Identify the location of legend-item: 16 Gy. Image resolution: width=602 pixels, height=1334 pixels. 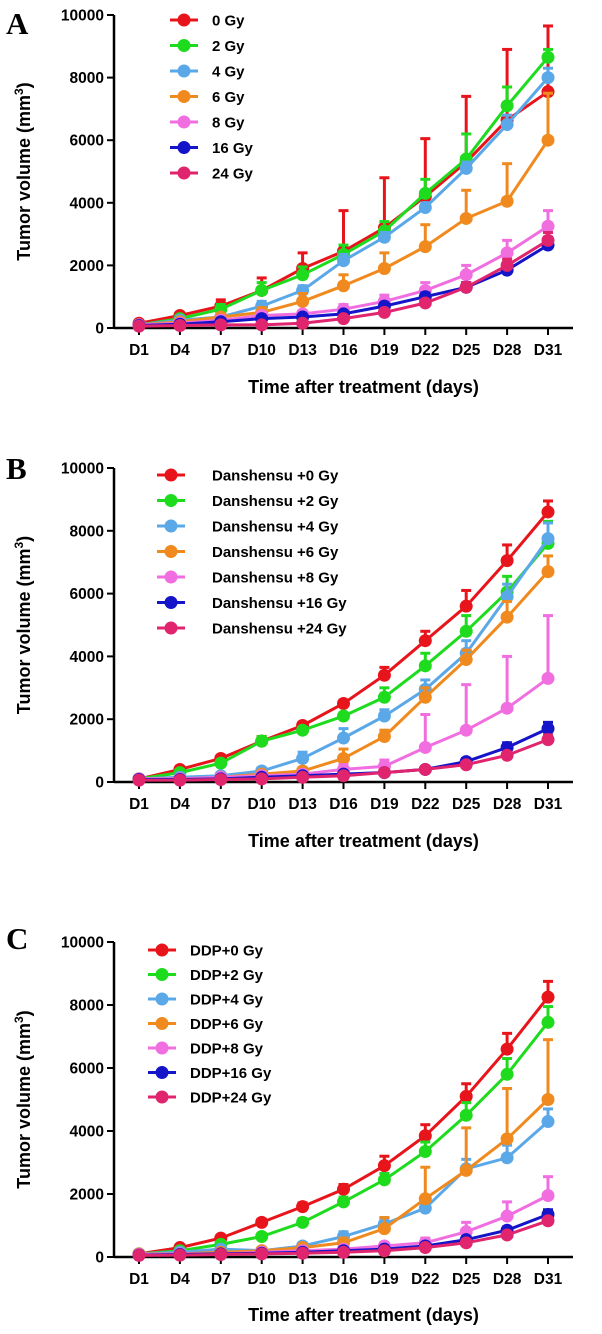
(212, 148).